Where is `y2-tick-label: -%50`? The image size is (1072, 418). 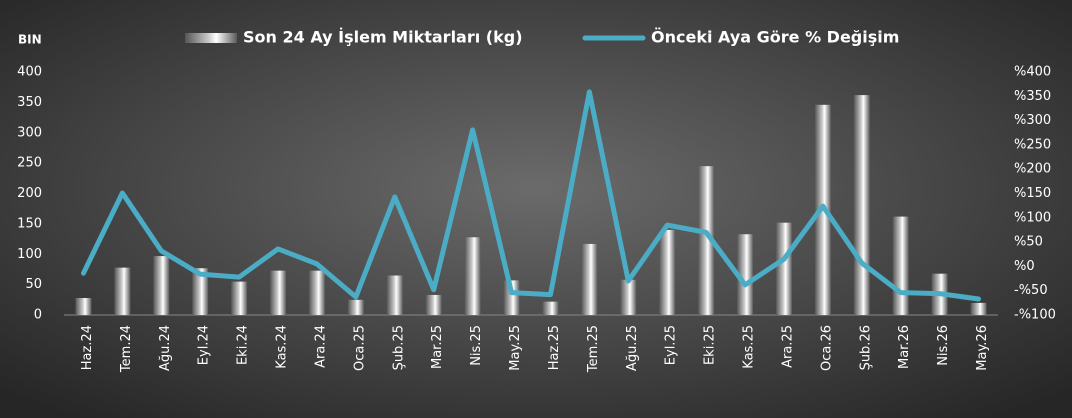 y2-tick-label: -%50 is located at coordinates (1031, 290).